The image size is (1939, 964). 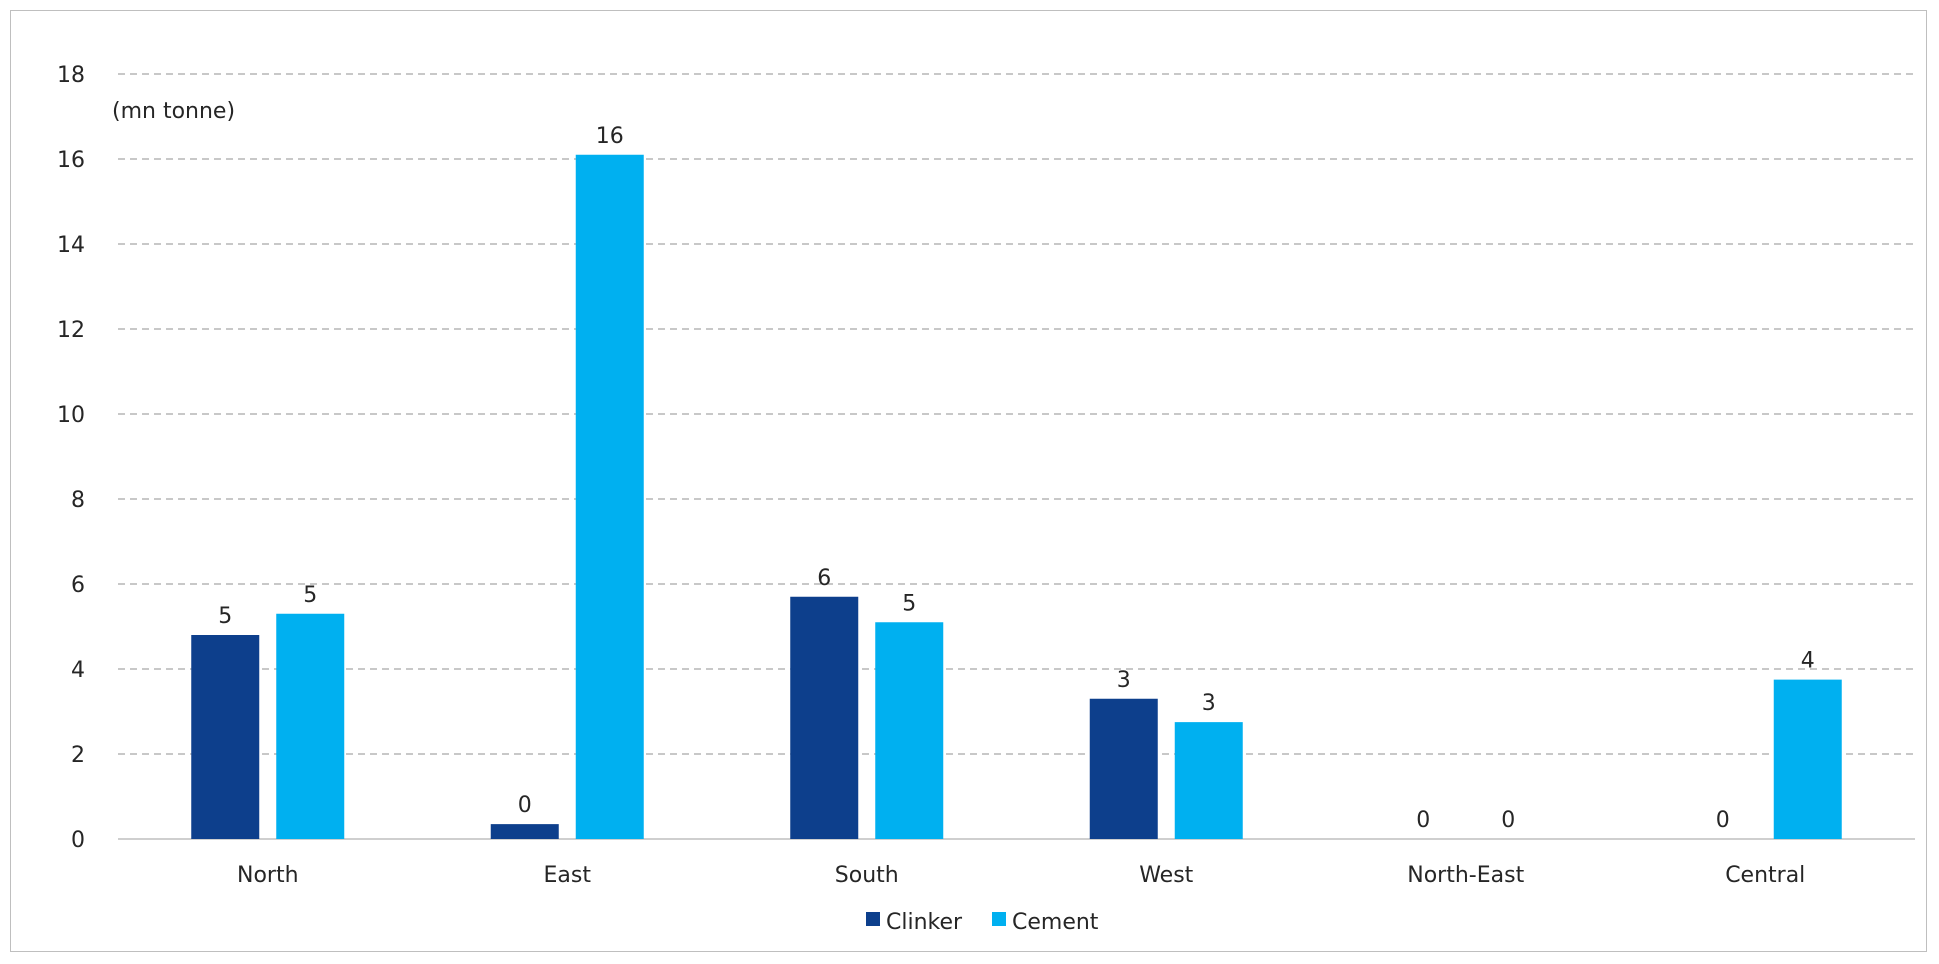 What do you see at coordinates (1808, 661) in the screenshot?
I see `data-label: 4` at bounding box center [1808, 661].